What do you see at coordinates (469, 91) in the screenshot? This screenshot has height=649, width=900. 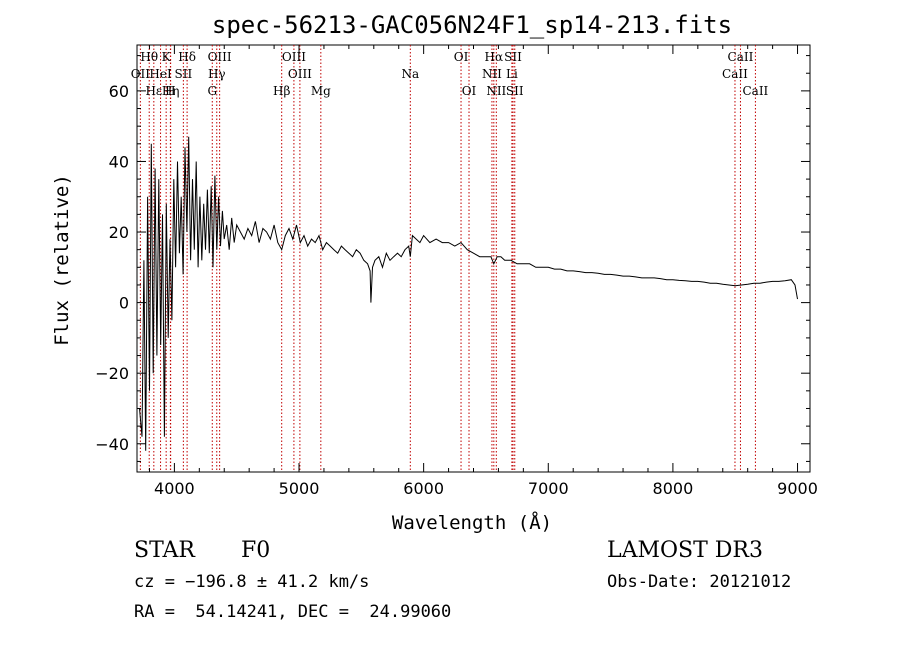 I see `line-label-24: OI` at bounding box center [469, 91].